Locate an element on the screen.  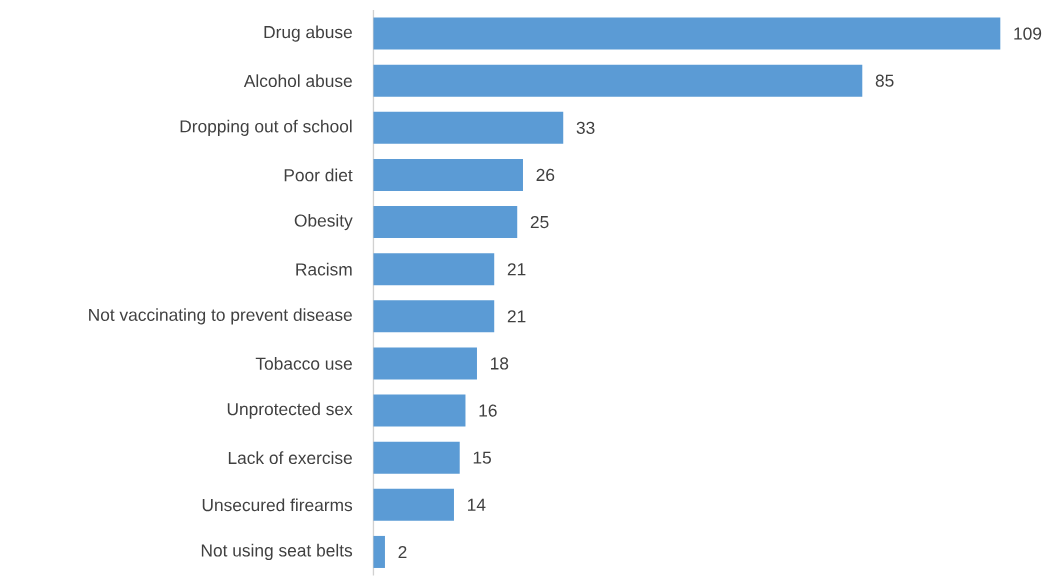
data-label: 16 is located at coordinates (488, 410).